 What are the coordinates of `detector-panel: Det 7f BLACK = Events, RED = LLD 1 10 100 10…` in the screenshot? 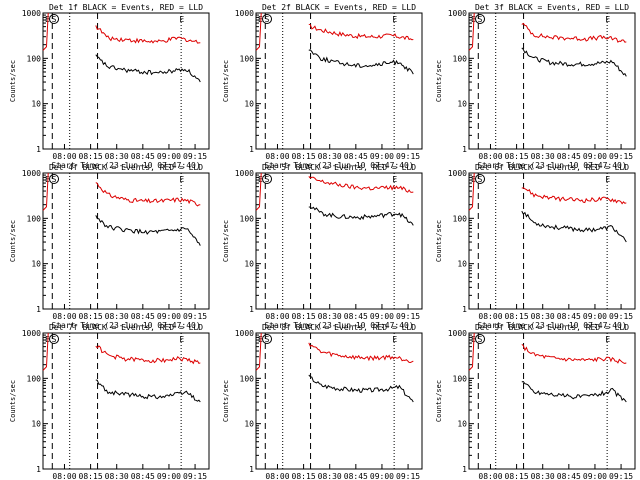 It's located at (109, 401).